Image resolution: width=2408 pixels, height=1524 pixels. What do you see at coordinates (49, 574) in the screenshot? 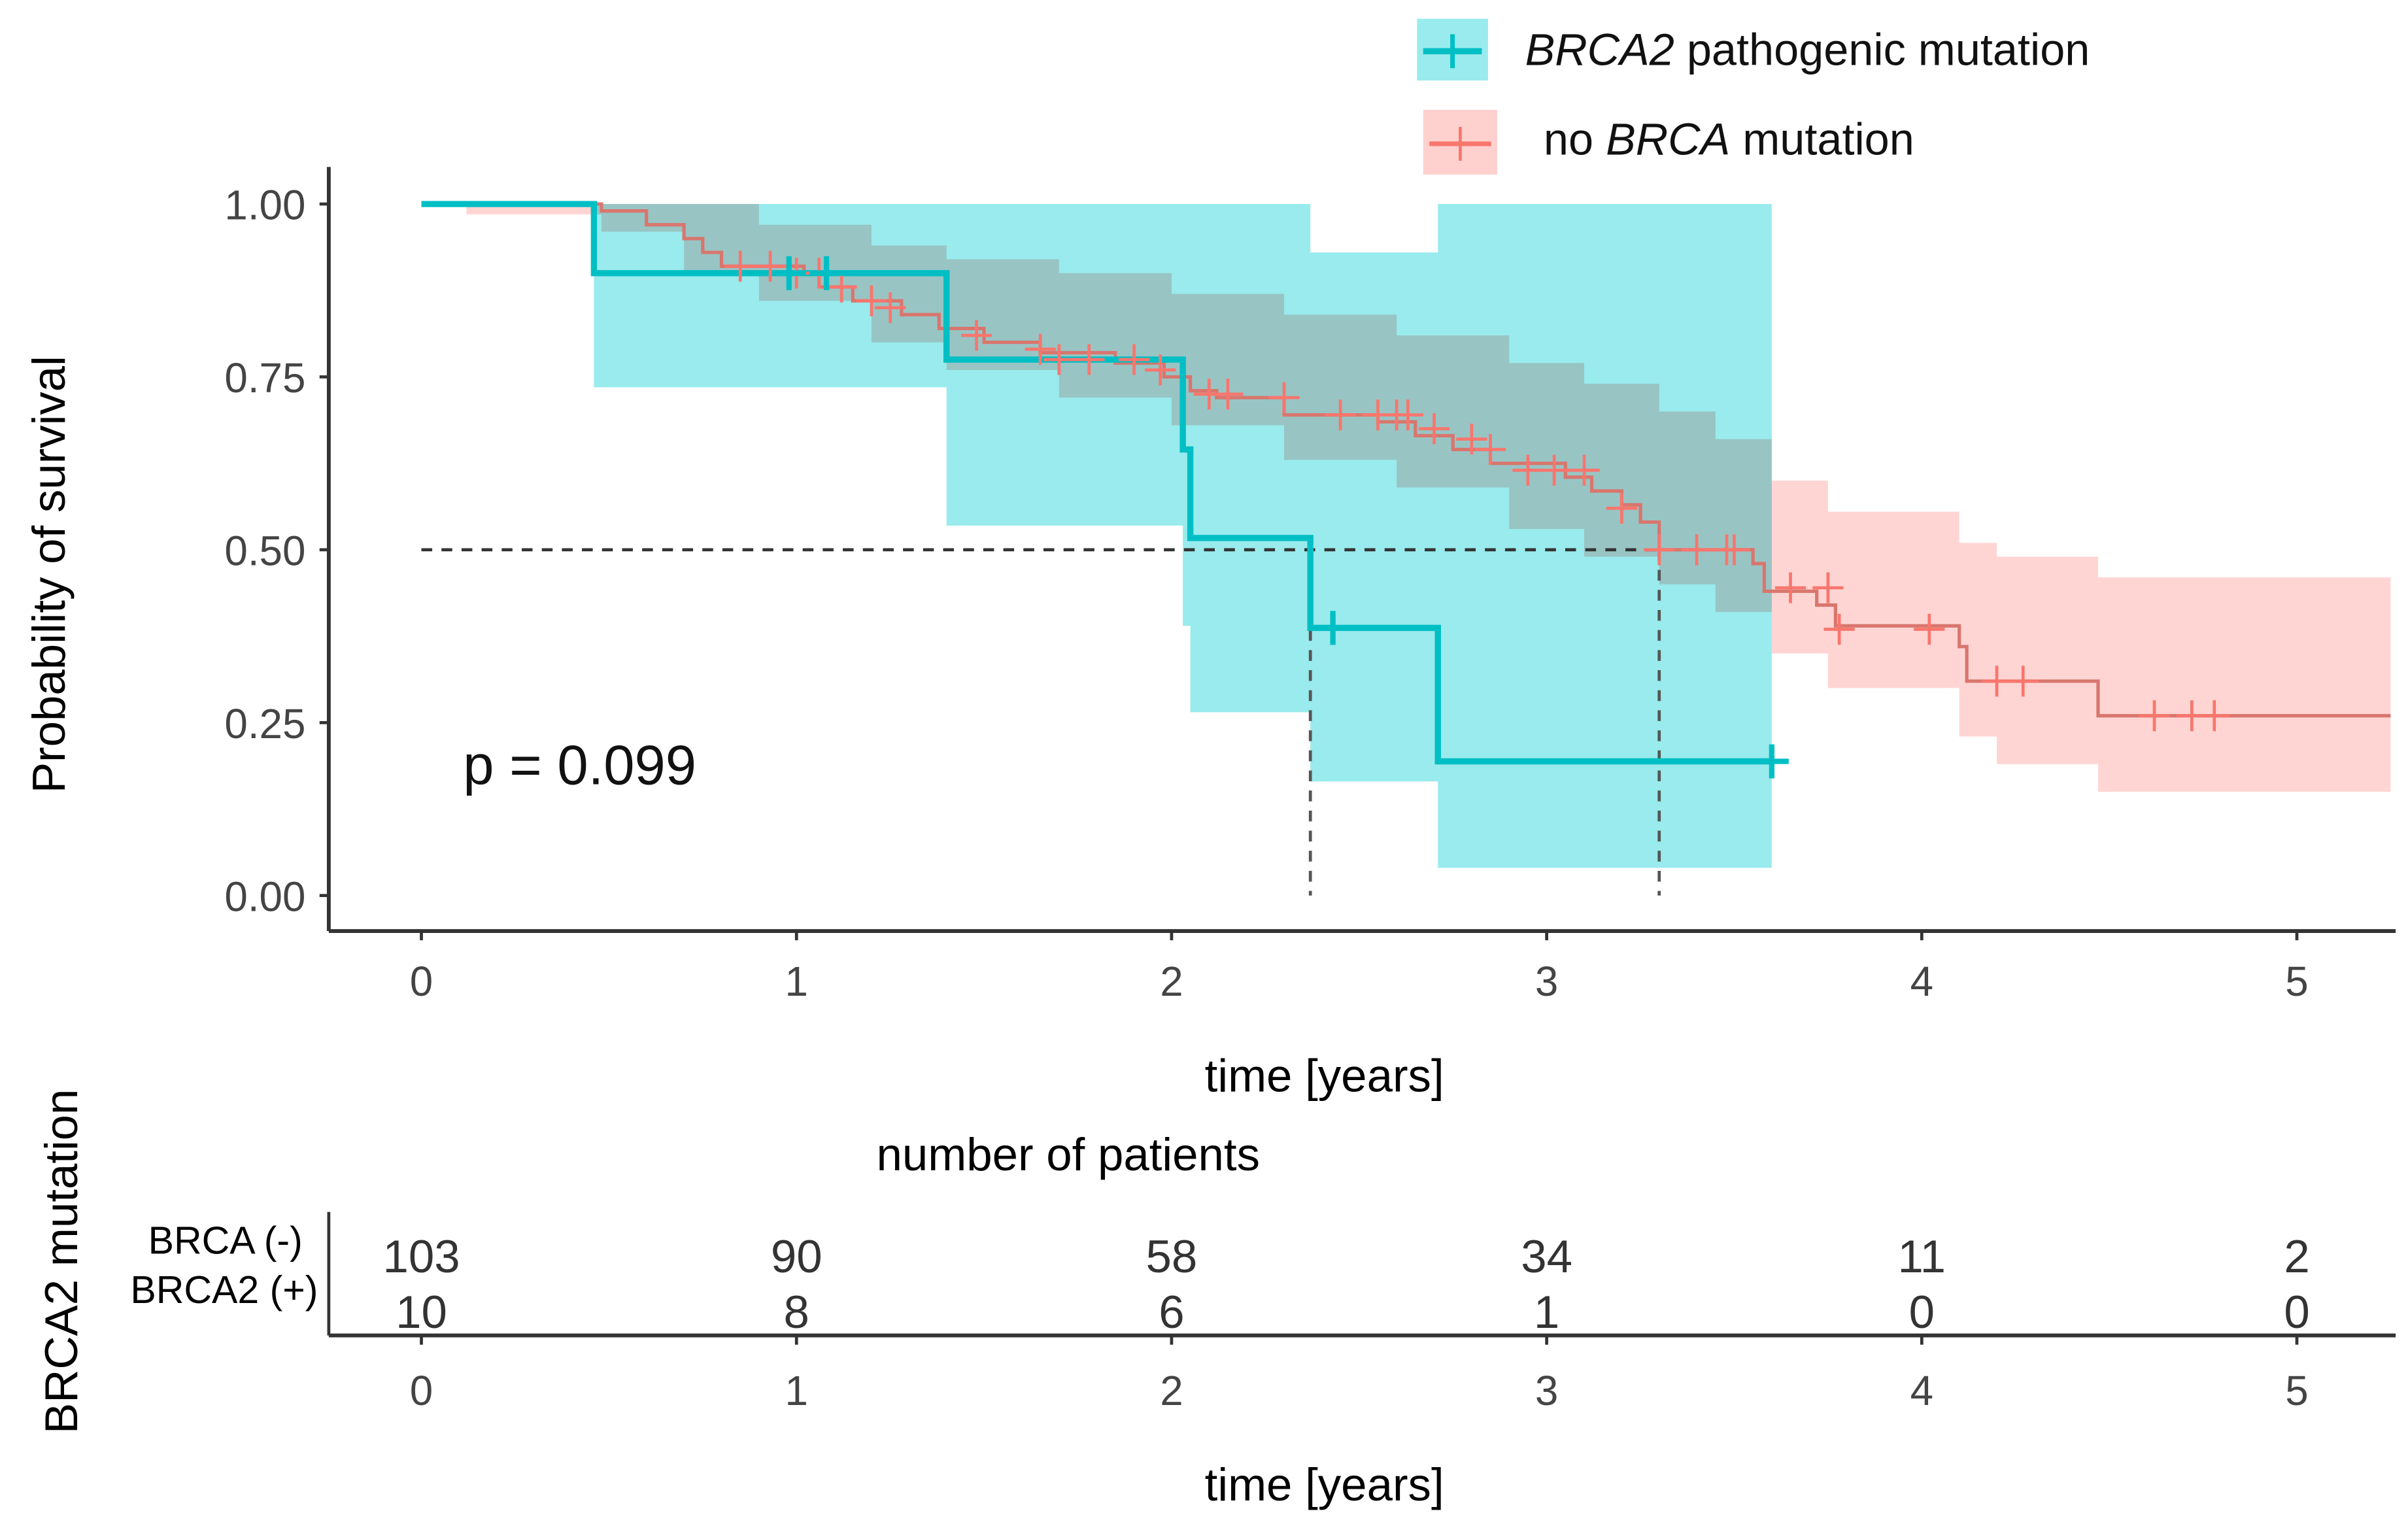
I see `y-axis-title: Probability of survival` at bounding box center [49, 574].